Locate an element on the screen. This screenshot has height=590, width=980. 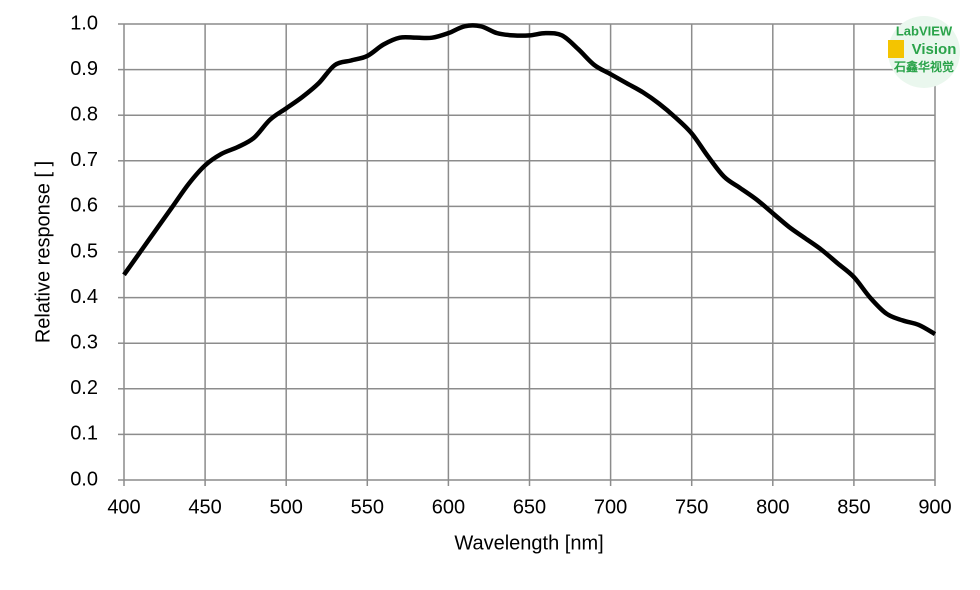
x-tick-label: 700 is located at coordinates (610, 507).